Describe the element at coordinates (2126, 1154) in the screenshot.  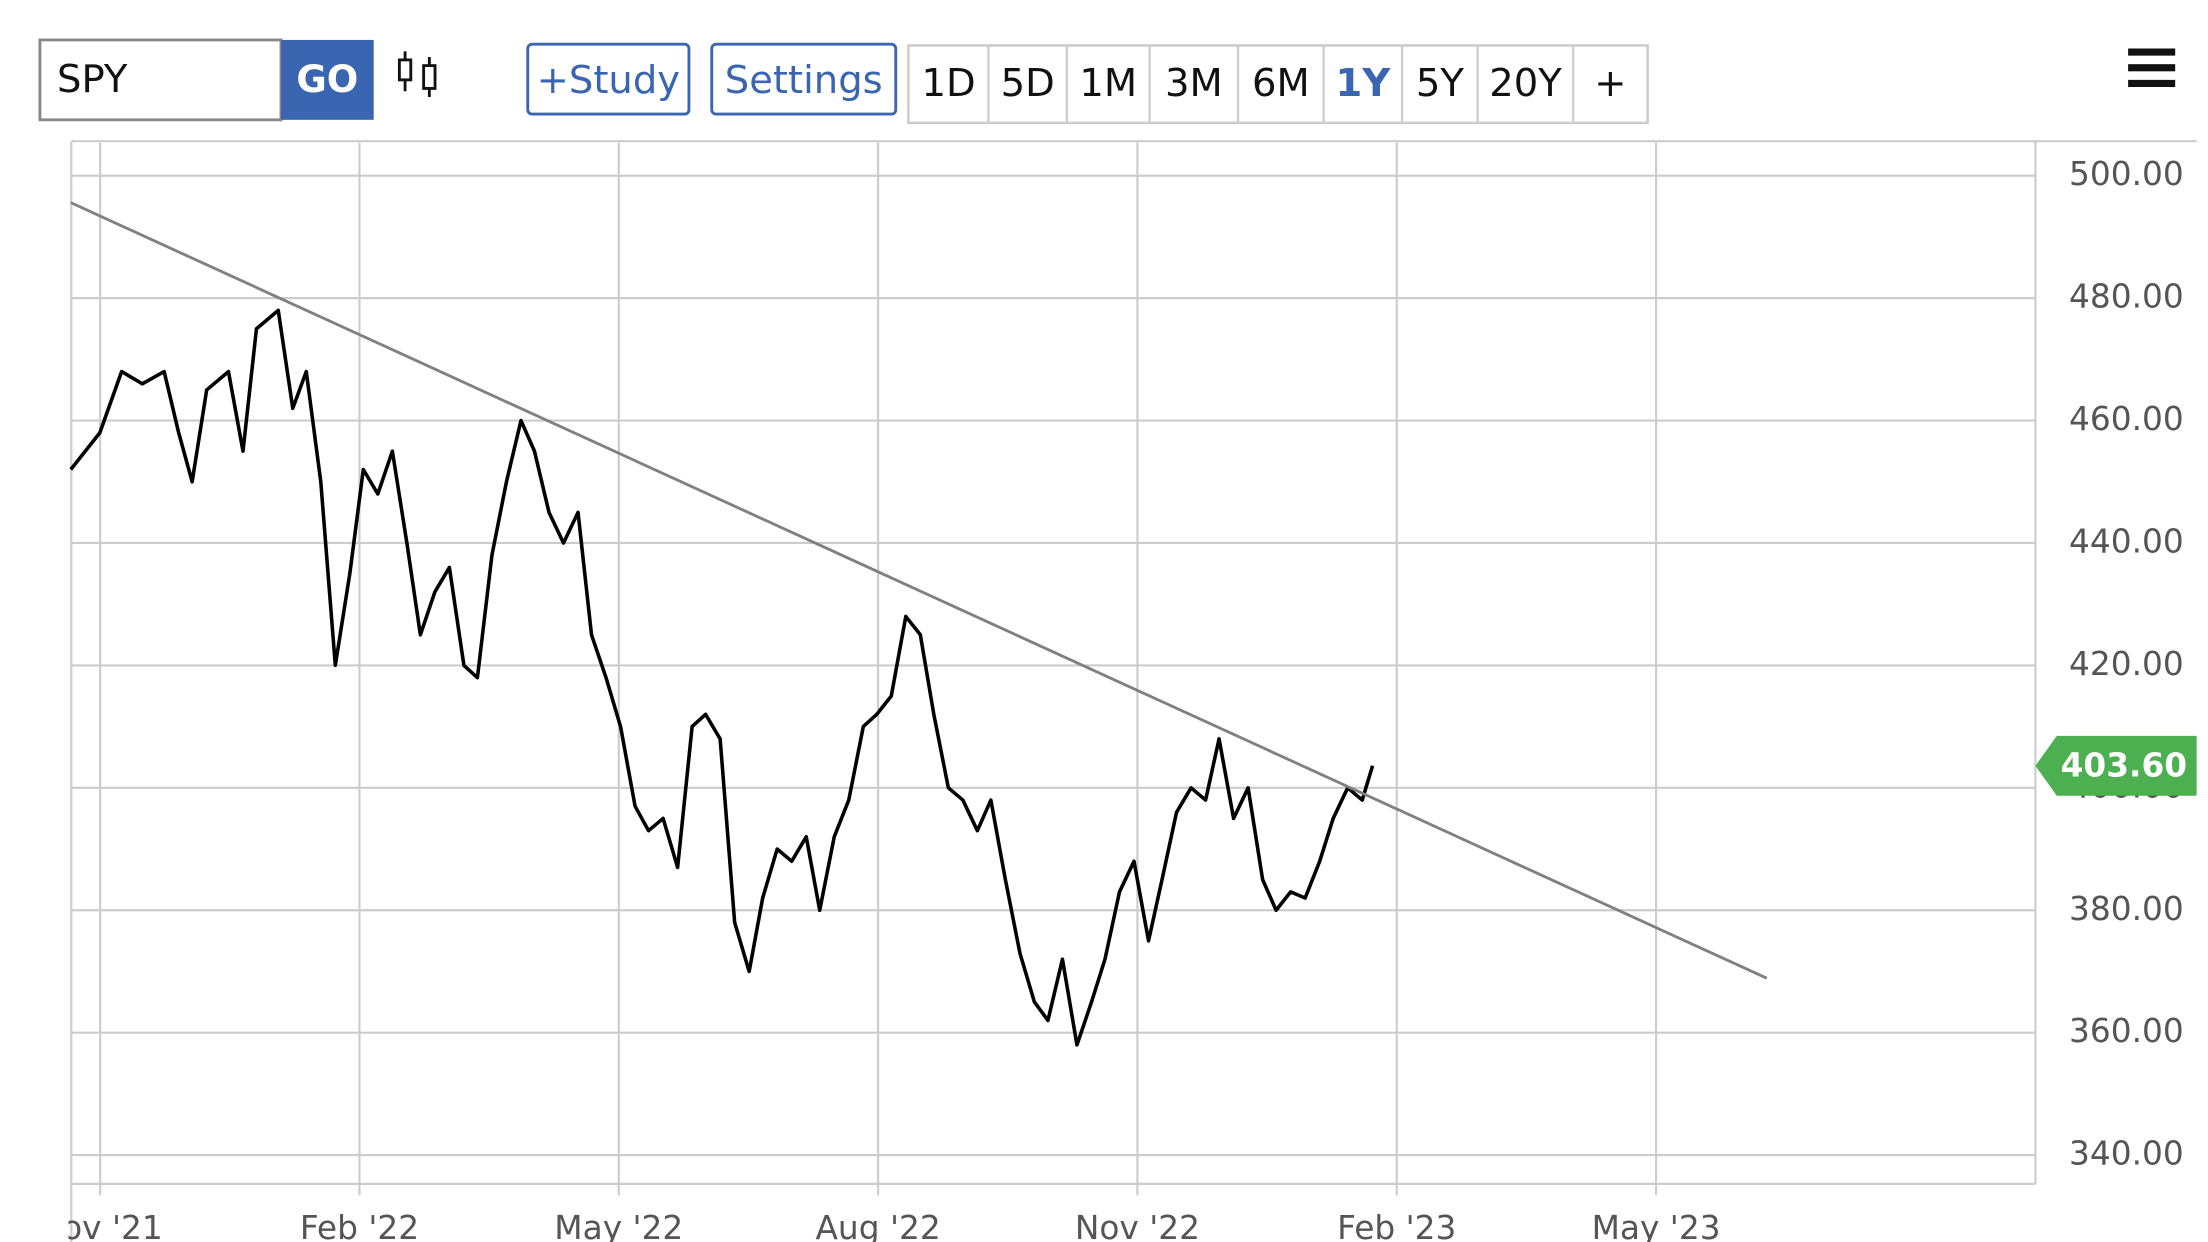
I see `y-tick-label: 340.00` at that location.